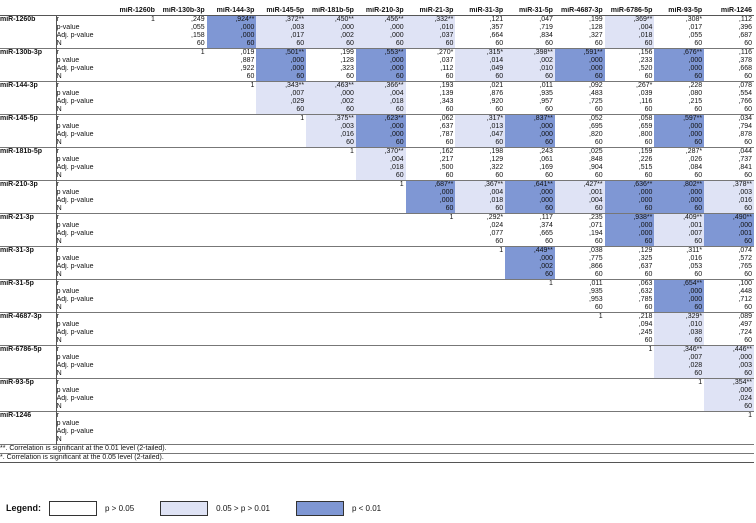 The image size is (756, 523). What do you see at coordinates (645, 94) in the screenshot?
I see `table-cell: ,039` at bounding box center [645, 94].